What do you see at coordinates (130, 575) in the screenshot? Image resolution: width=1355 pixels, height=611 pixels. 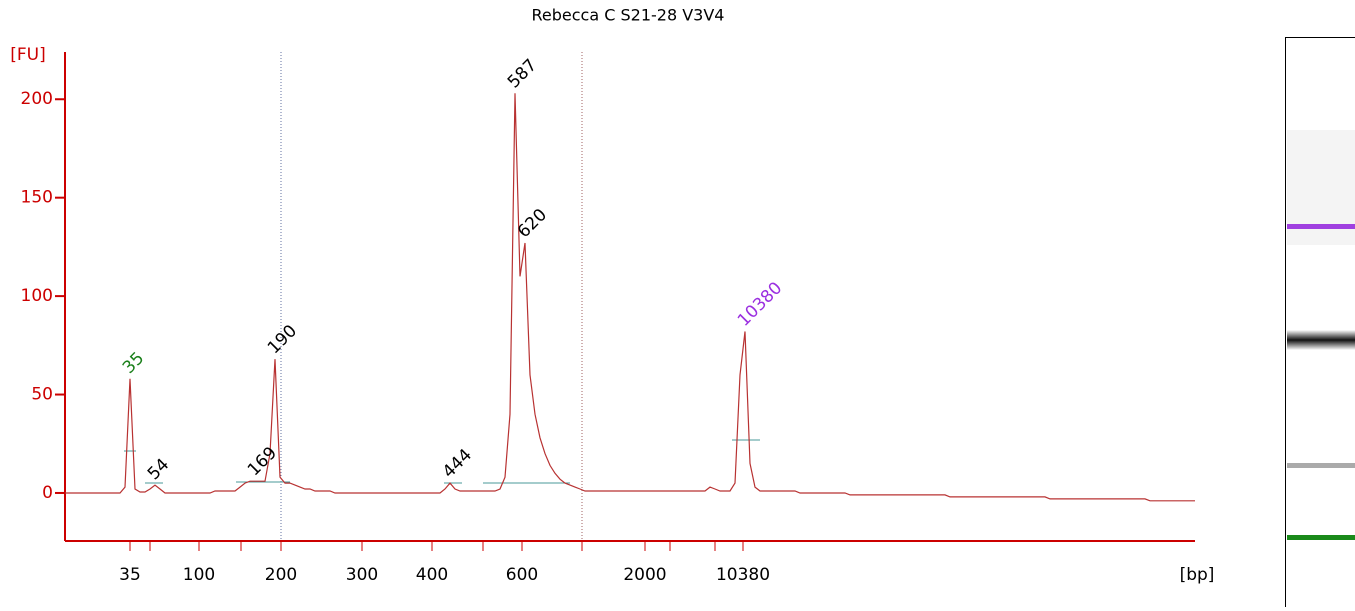 I see `x-tick-label: 35` at bounding box center [130, 575].